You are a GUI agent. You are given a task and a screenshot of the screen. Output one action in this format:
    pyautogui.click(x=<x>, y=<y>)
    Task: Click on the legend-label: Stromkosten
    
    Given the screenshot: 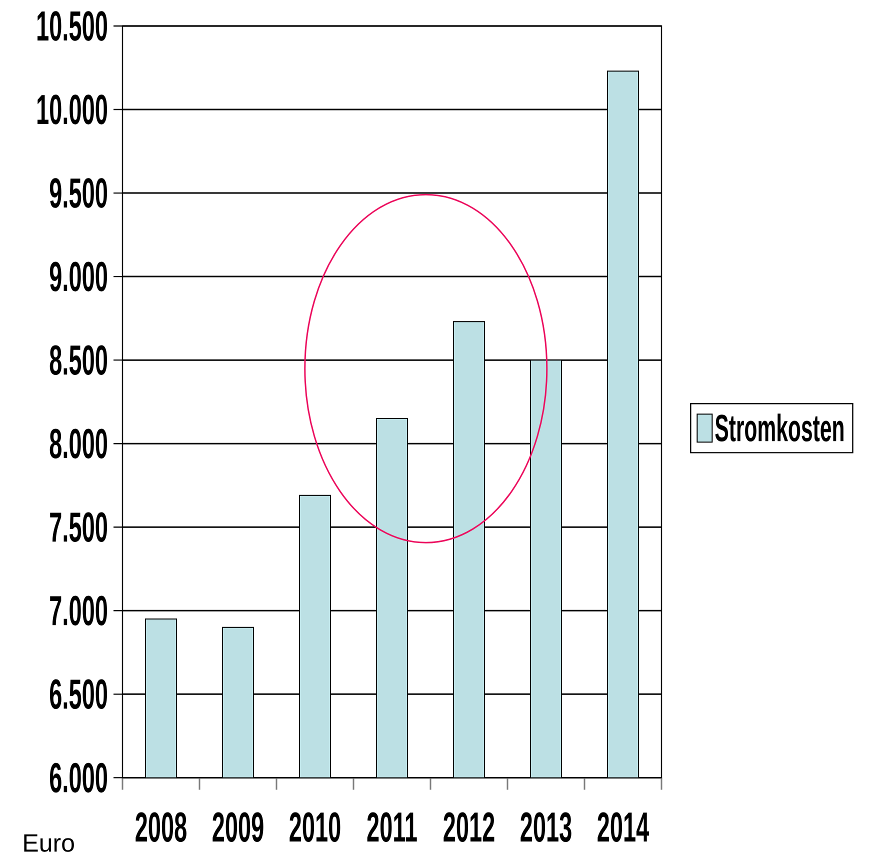 What is the action you would take?
    pyautogui.click(x=779, y=428)
    